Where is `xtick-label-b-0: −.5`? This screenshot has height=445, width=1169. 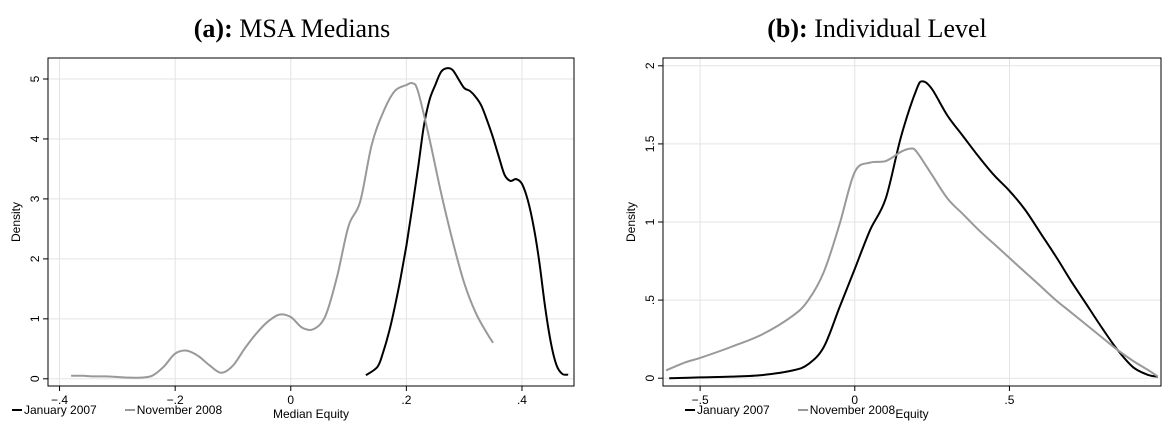 xtick-label-b-0: −.5 is located at coordinates (700, 400).